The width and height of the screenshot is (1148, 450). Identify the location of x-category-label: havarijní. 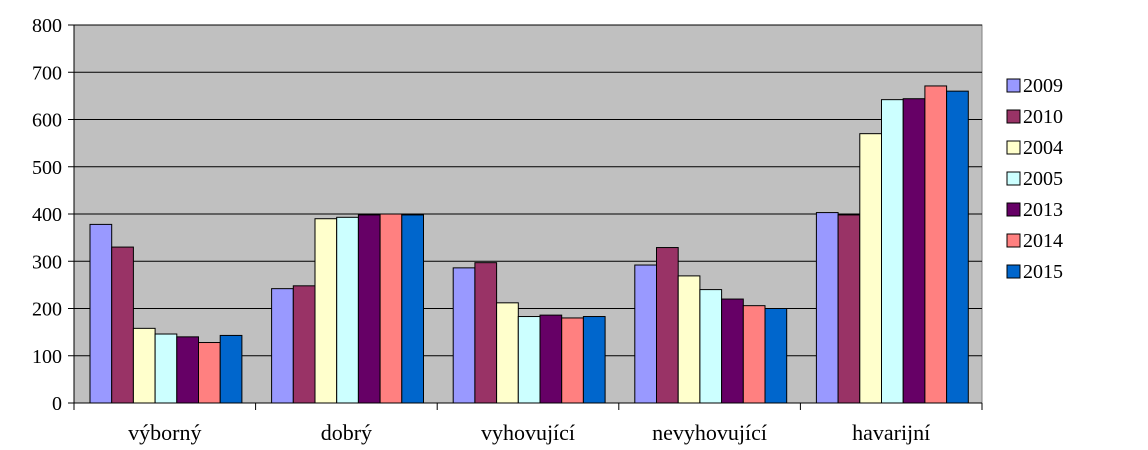
(891, 432).